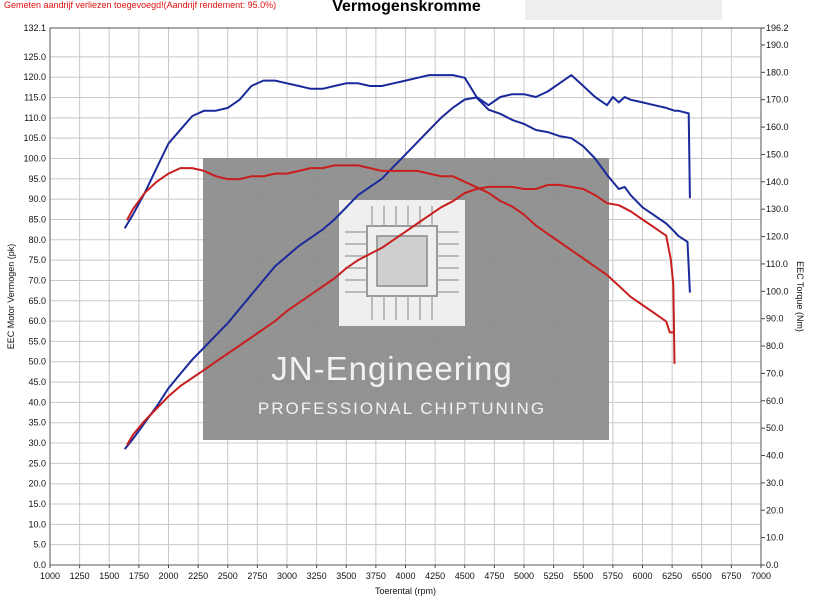 Image resolution: width=813 pixels, height=599 pixels. Describe the element at coordinates (761, 576) in the screenshot. I see `x-tick-label: 7000` at that location.